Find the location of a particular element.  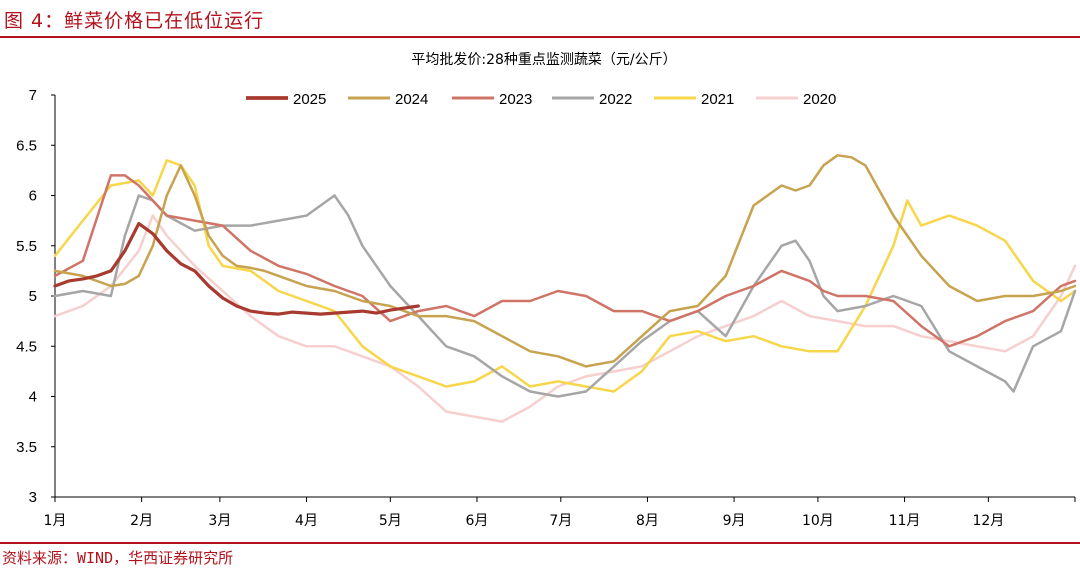

bottom-rule is located at coordinates (540, 543).